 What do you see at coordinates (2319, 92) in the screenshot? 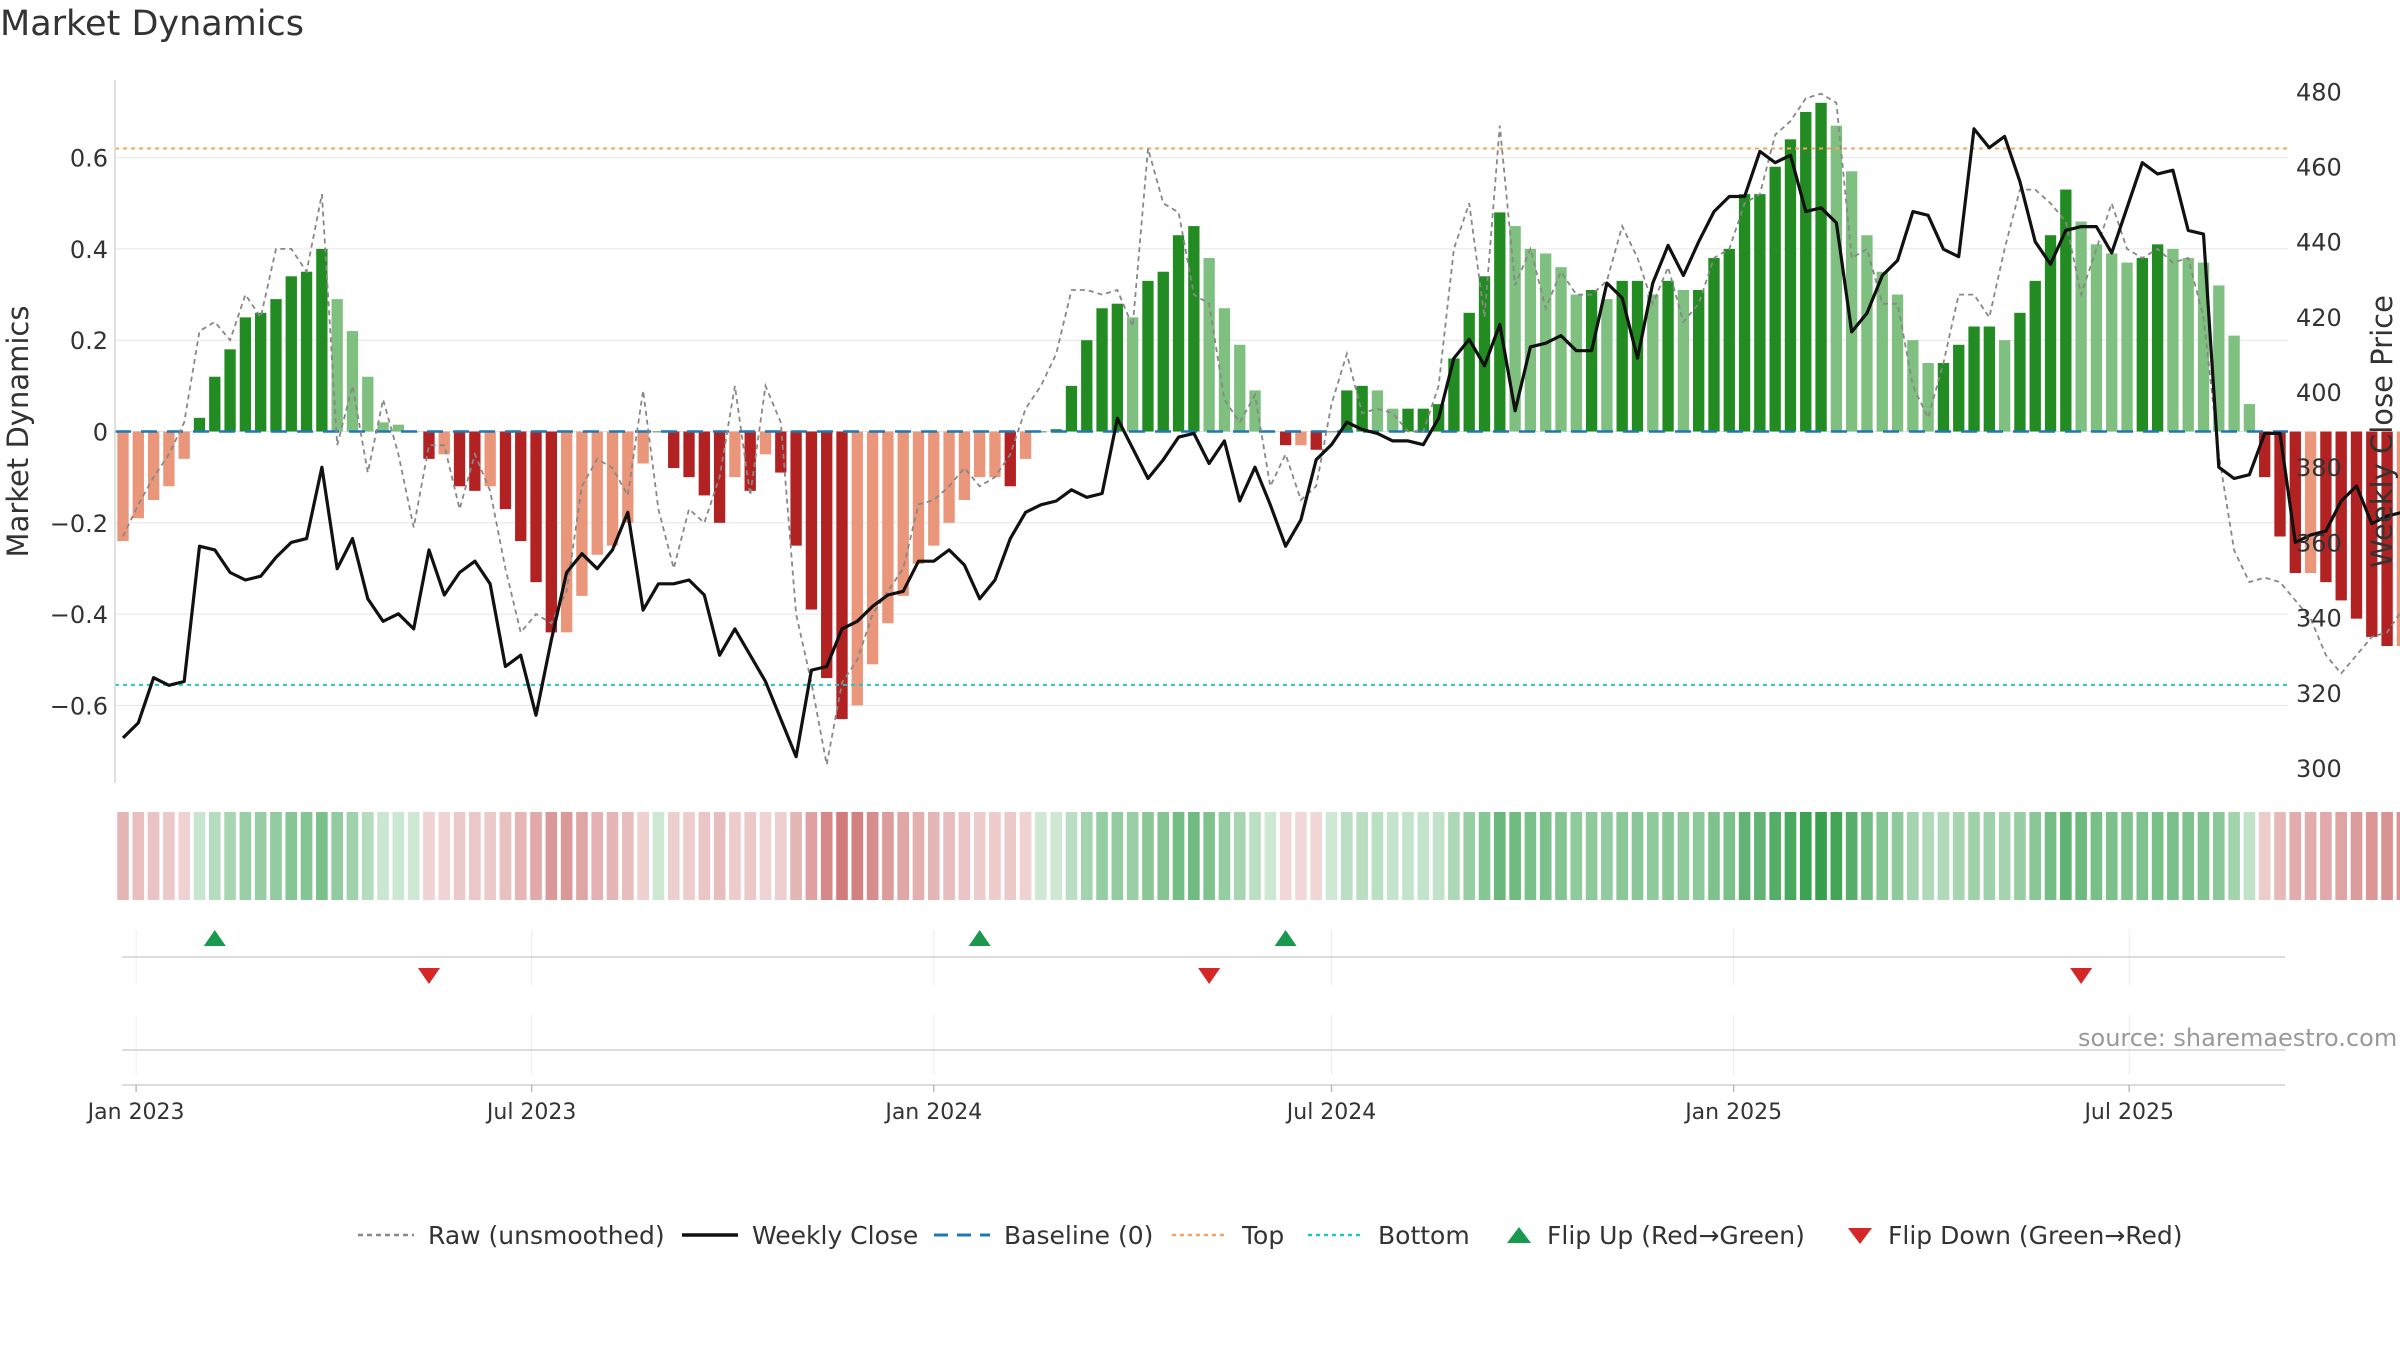
I see `y2-tick-label: 480` at bounding box center [2319, 92].